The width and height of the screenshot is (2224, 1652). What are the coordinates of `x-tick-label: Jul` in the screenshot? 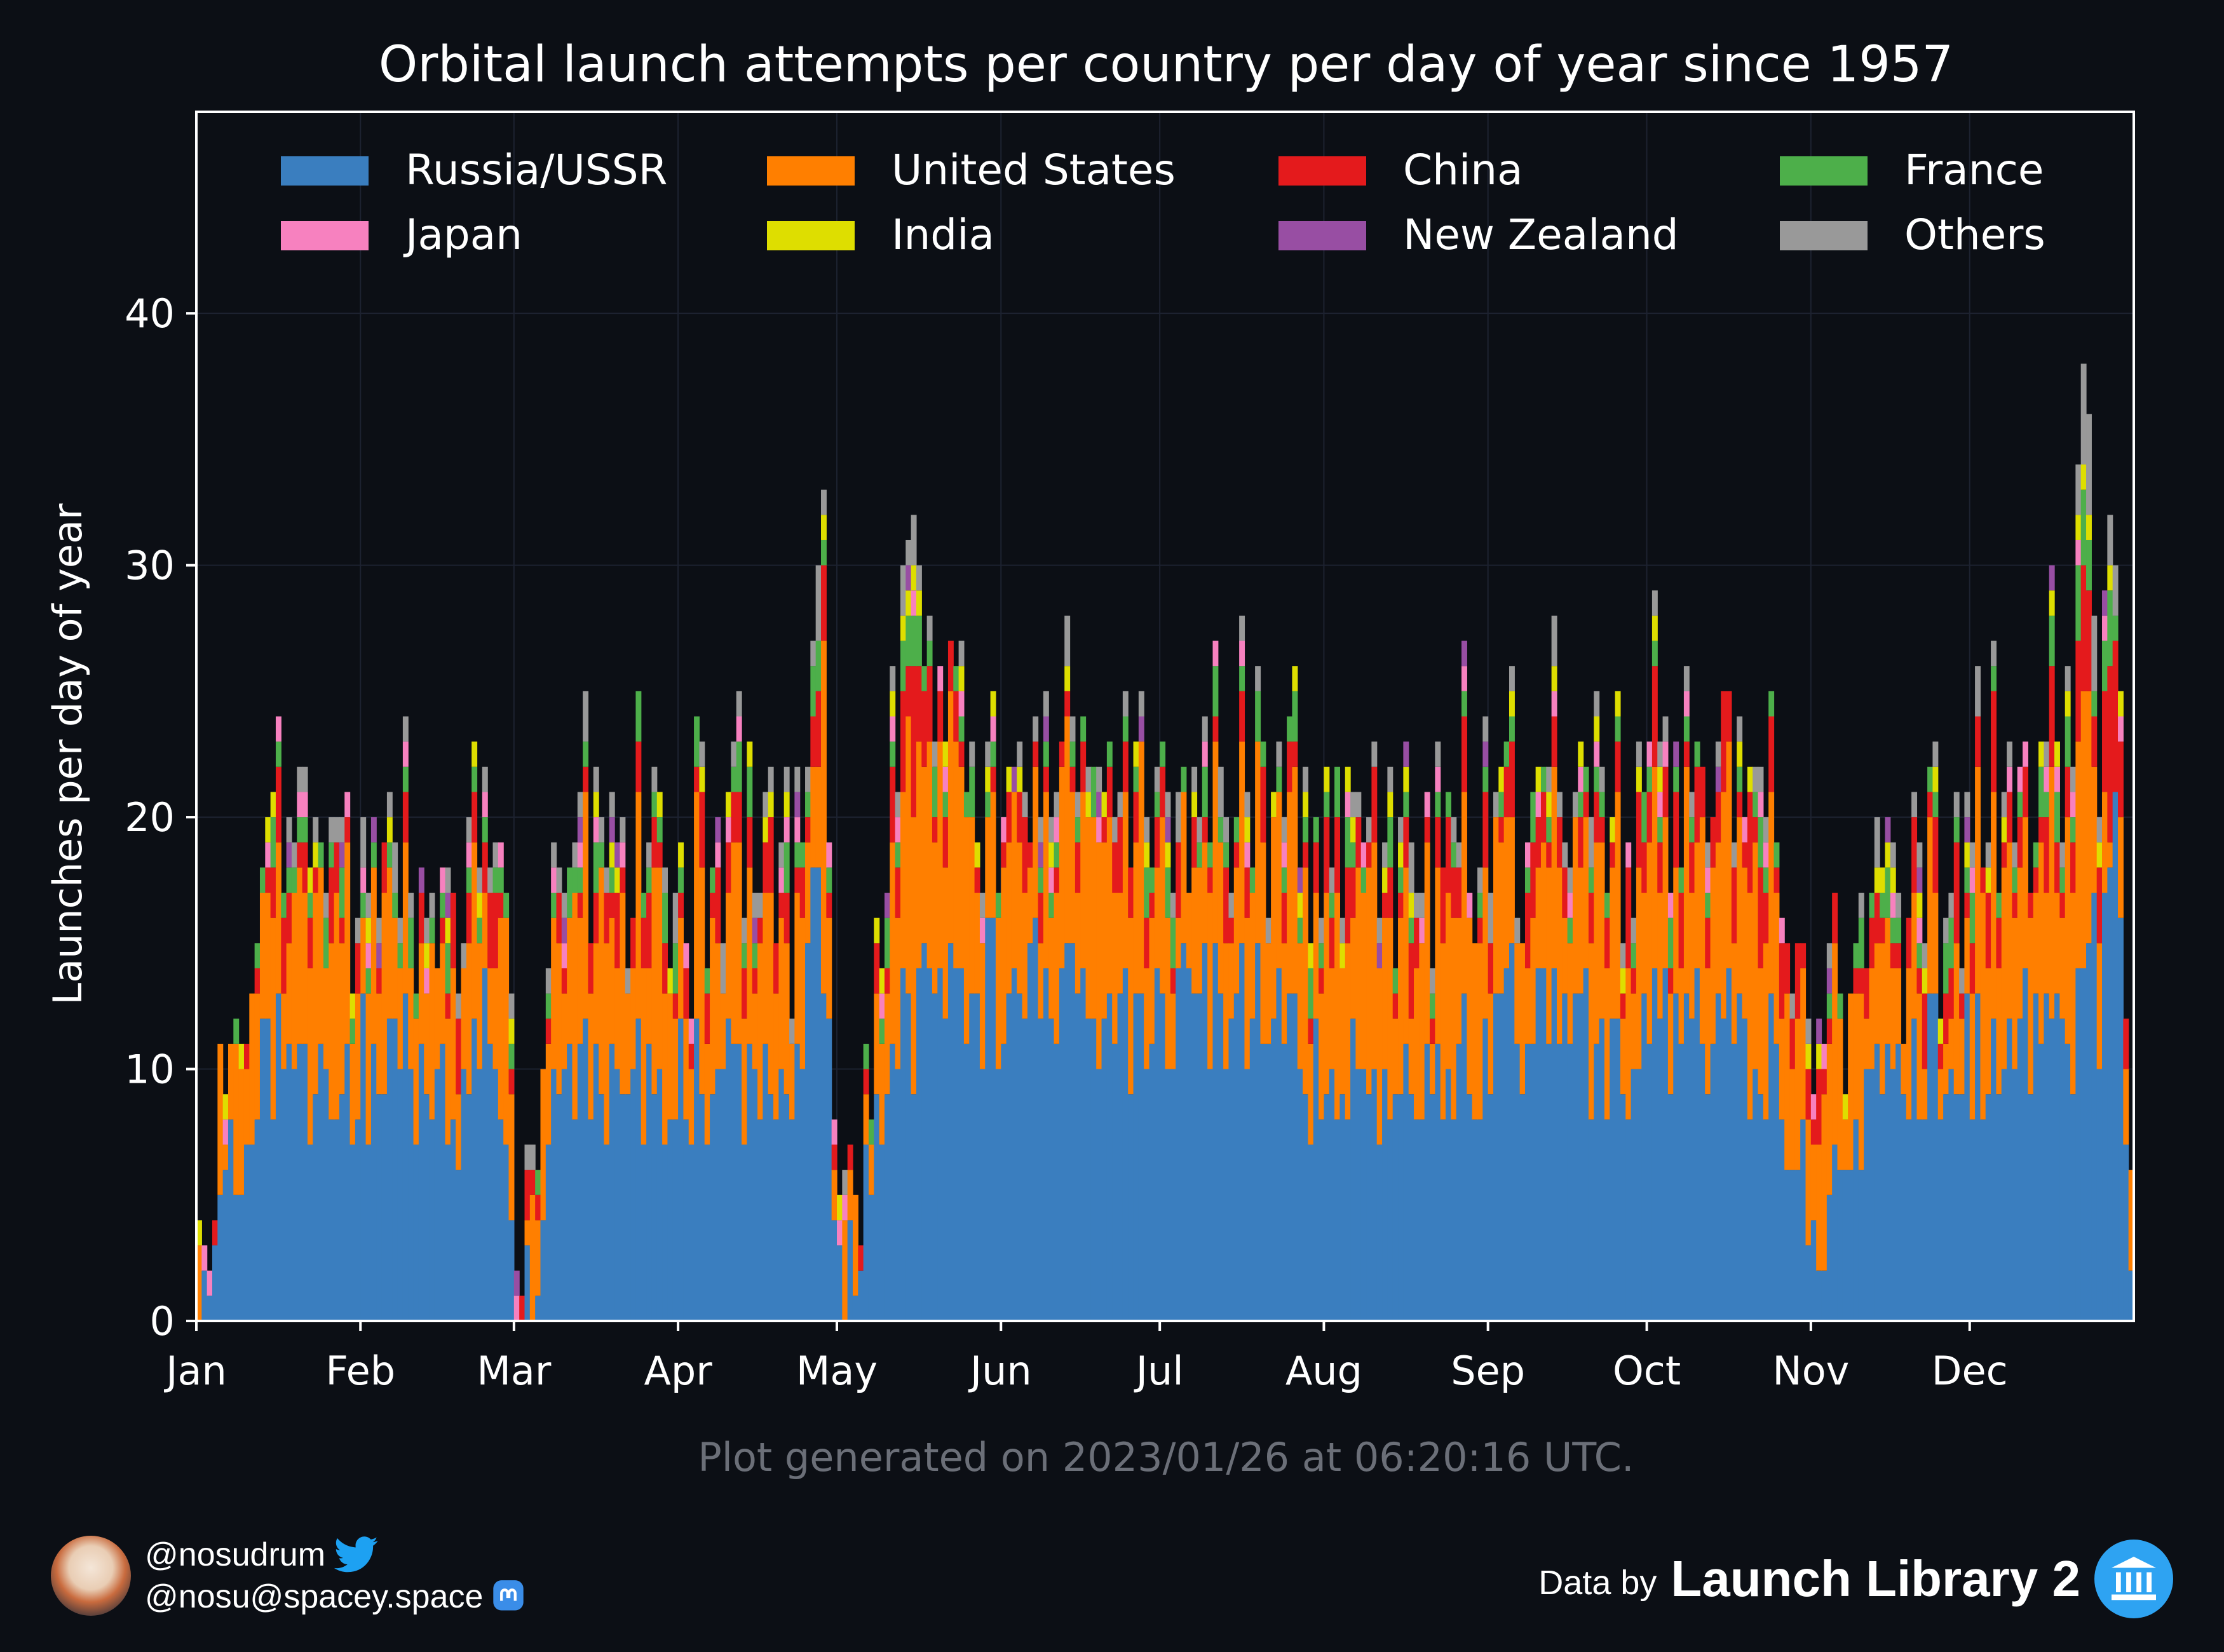 It's located at (1159, 1371).